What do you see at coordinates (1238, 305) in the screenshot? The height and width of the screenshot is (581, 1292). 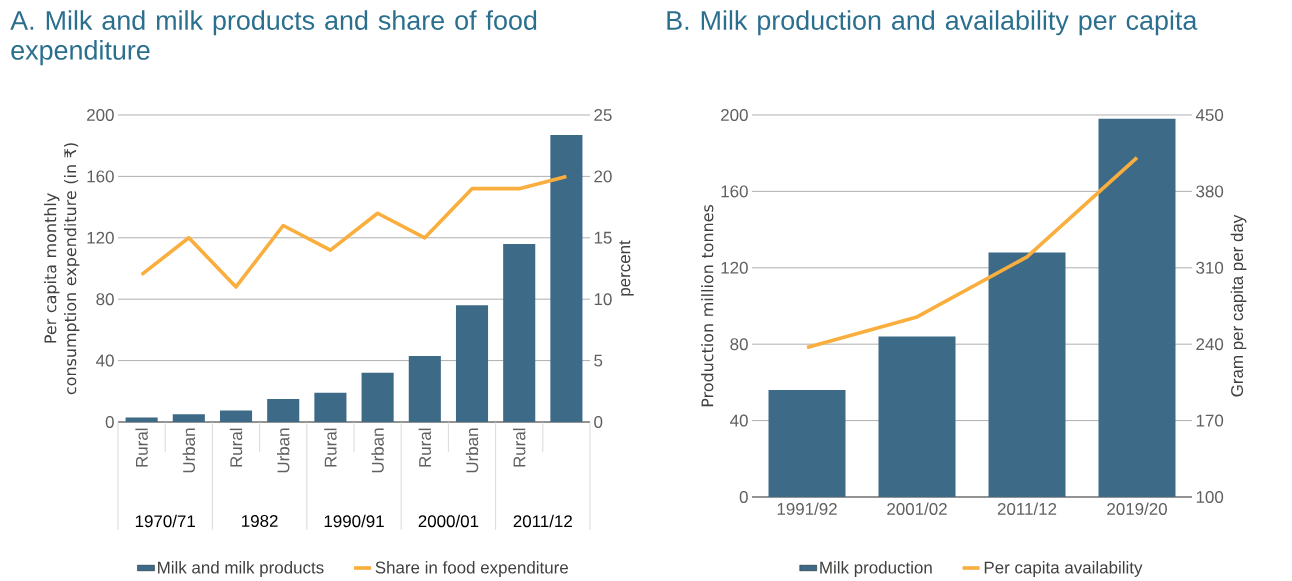 I see `y2-axis-title: Gram per capita per day` at bounding box center [1238, 305].